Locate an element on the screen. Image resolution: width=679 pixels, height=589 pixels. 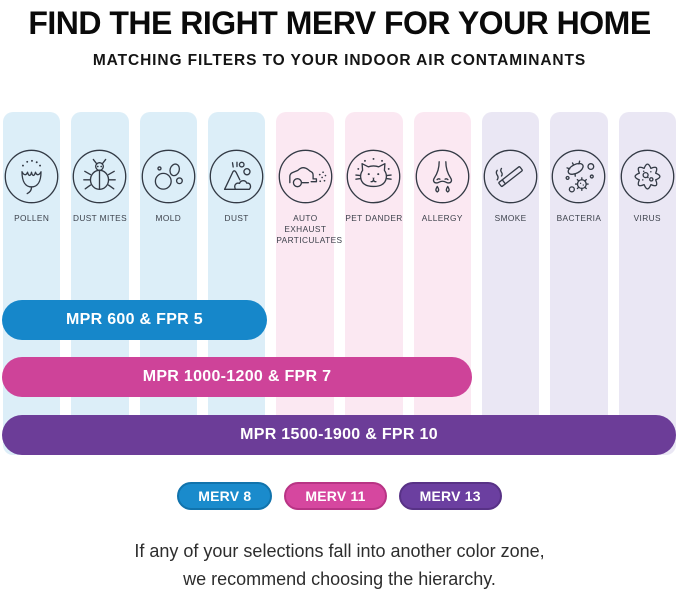
legend-merv-8: MERV 8 is located at coordinates (225, 496).